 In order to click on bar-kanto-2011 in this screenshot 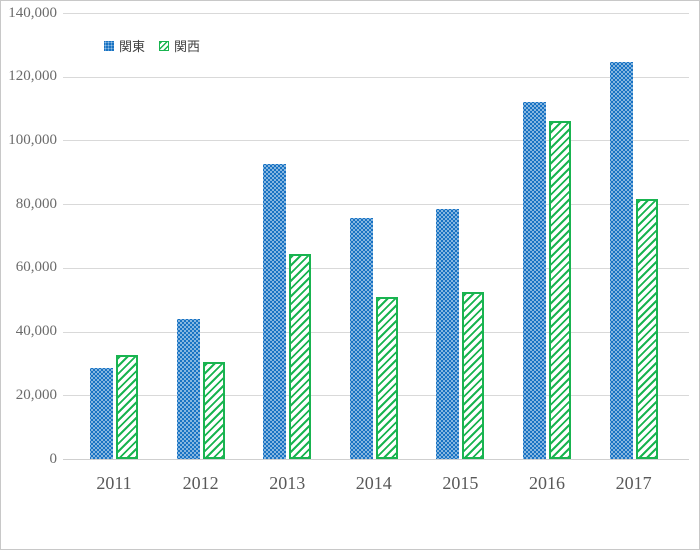, I will do `click(101, 413)`.